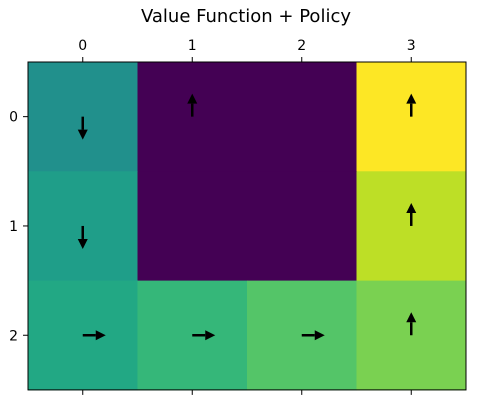 The image size is (477, 401). Describe the element at coordinates (192, 46) in the screenshot. I see `x-tick-label-1: 1` at that location.